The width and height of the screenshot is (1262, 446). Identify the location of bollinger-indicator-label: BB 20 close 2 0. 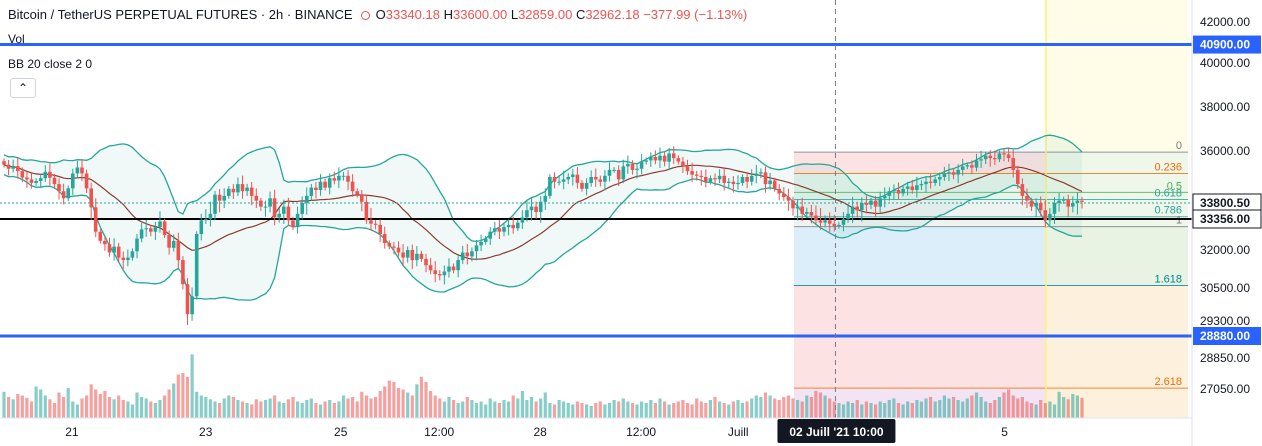
(50, 64).